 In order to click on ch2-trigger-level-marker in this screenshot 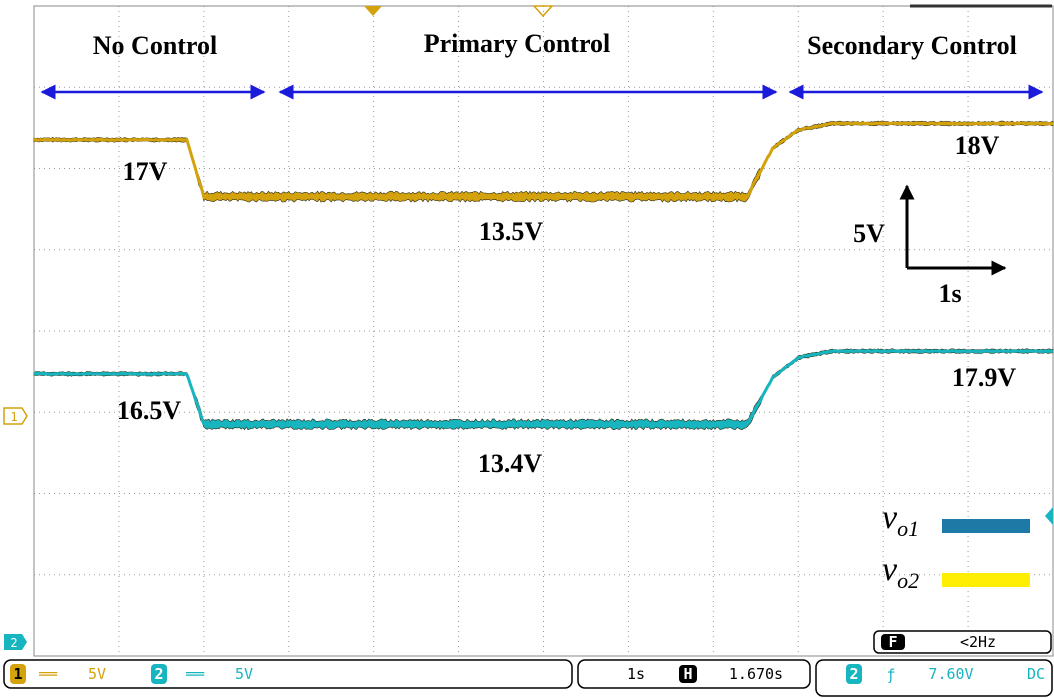, I will do `click(1049, 516)`.